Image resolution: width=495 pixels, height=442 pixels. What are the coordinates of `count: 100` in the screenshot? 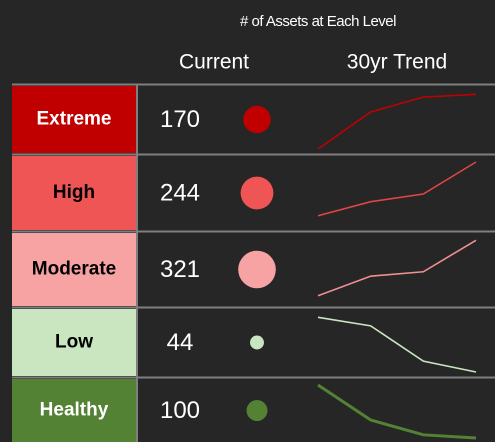 It's located at (180, 410).